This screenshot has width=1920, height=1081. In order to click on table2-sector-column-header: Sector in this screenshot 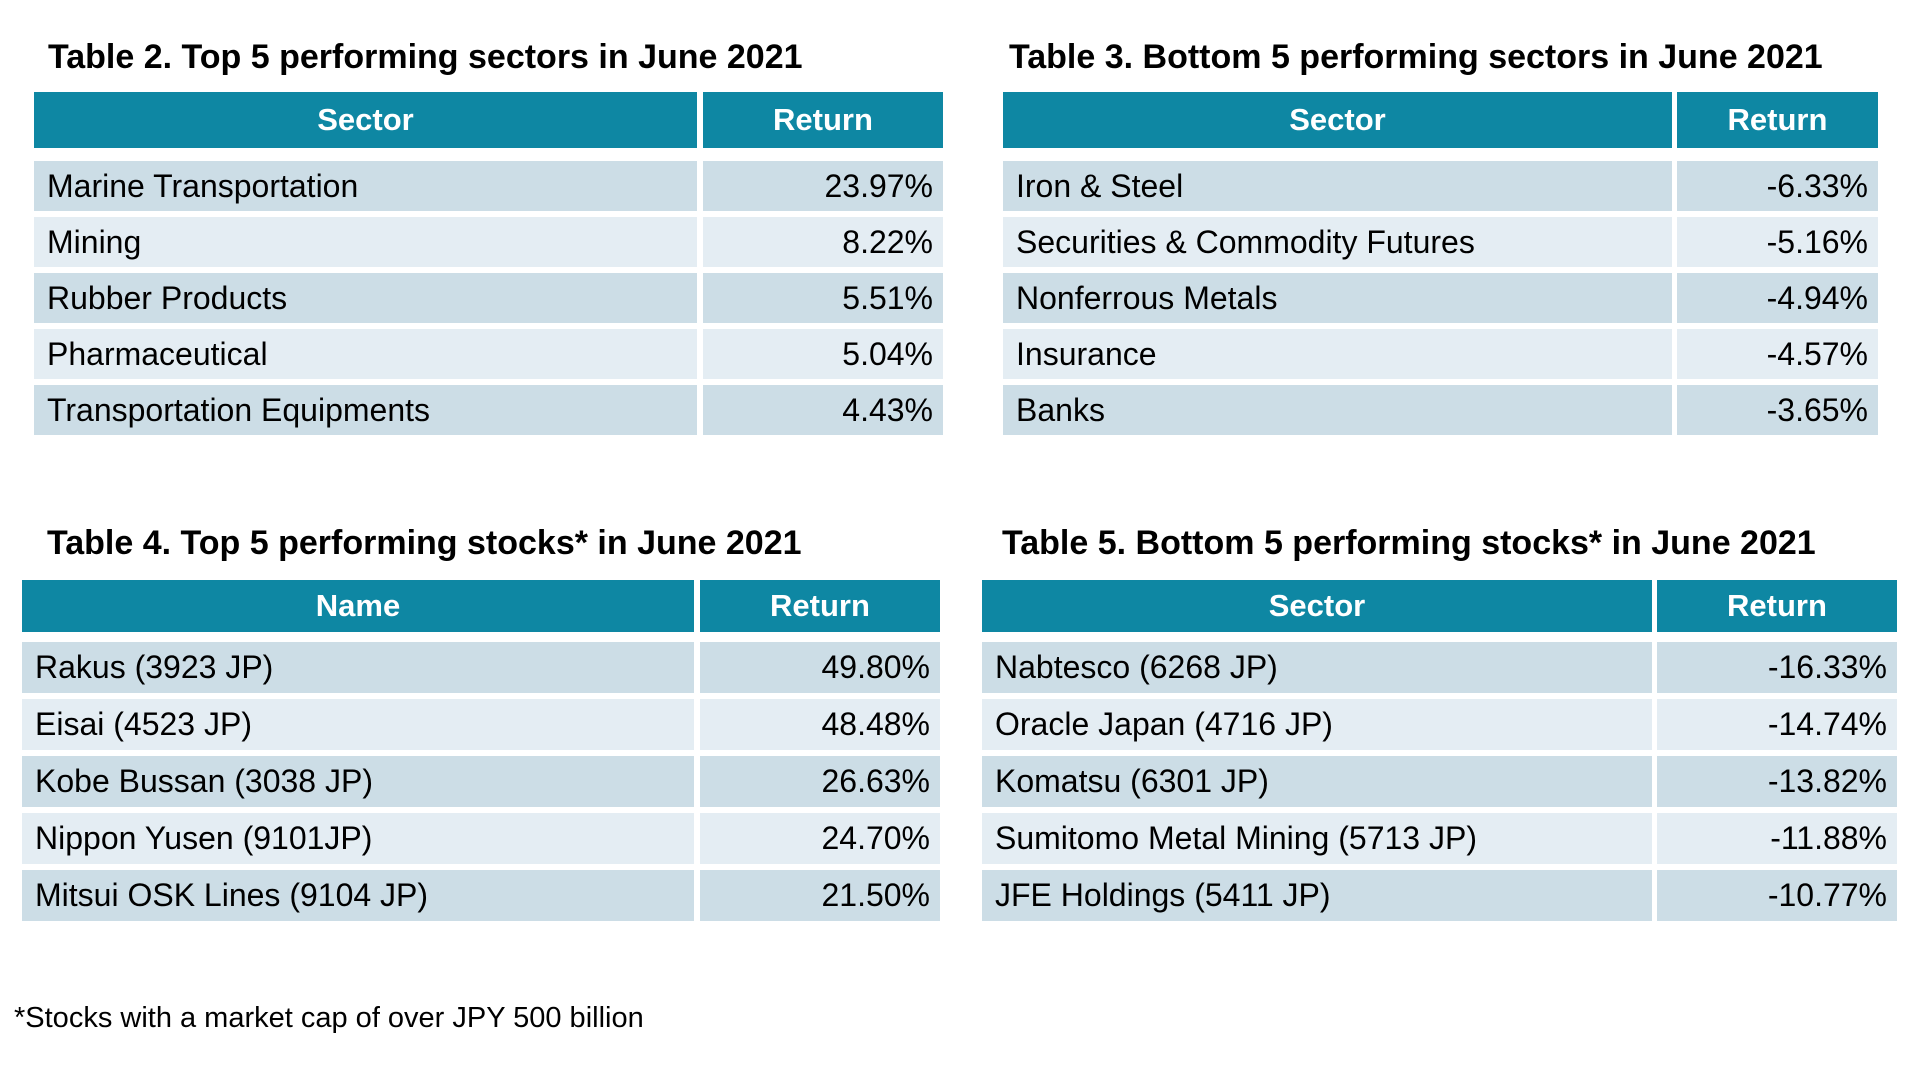, I will do `click(365, 120)`.